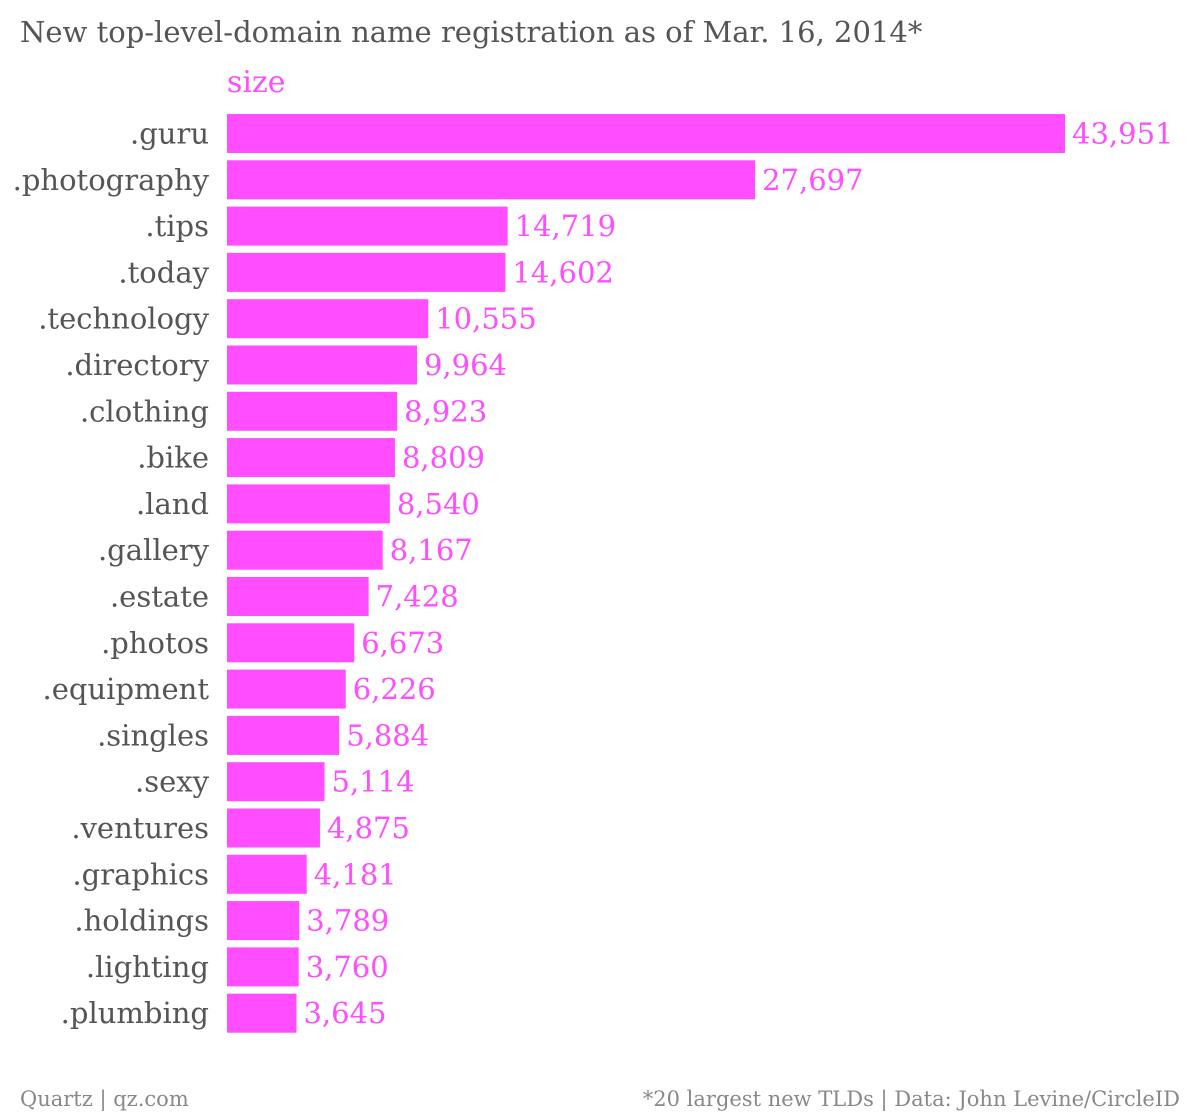  I want to click on category-label: .technology, so click(123, 319).